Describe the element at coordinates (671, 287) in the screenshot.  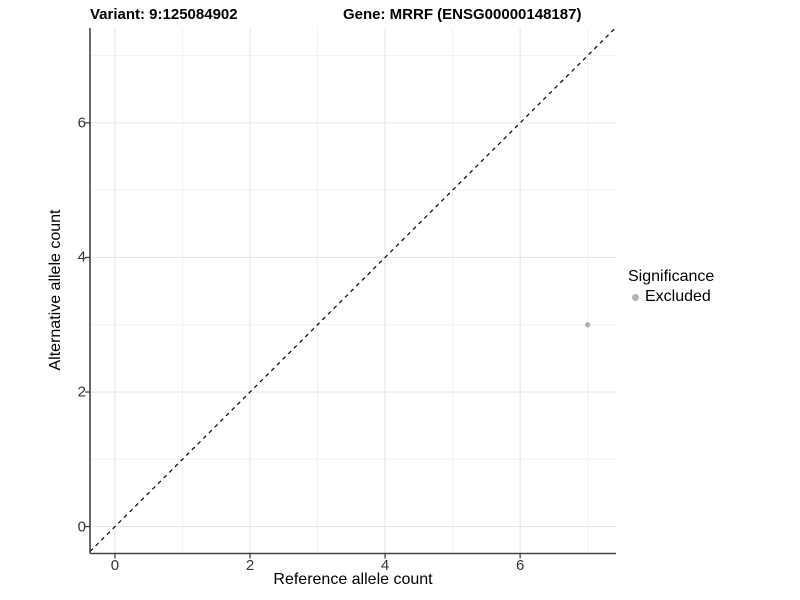
I see `legend: Significance Excluded` at that location.